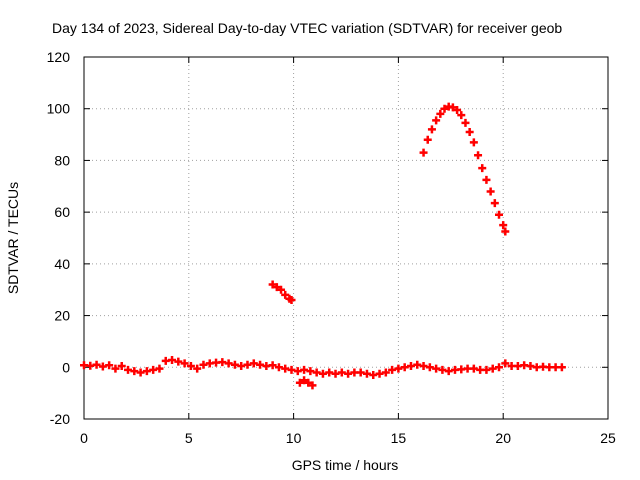  I want to click on y-tick-label: 80, so click(62, 160).